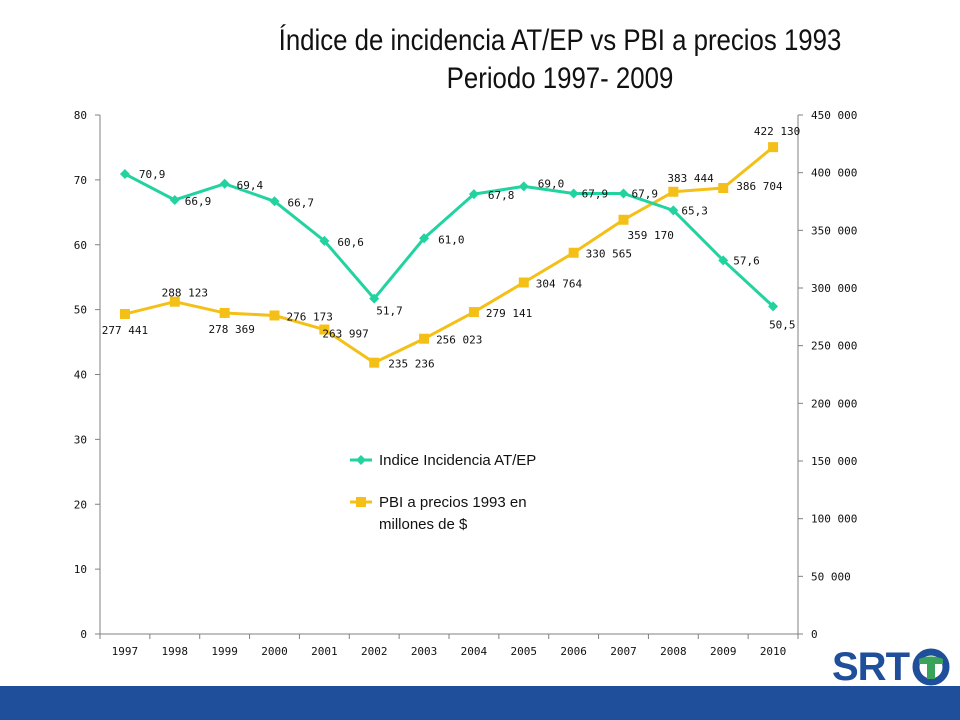  What do you see at coordinates (423, 524) in the screenshot?
I see `legend-pbi-label-line2: millones de $` at bounding box center [423, 524].